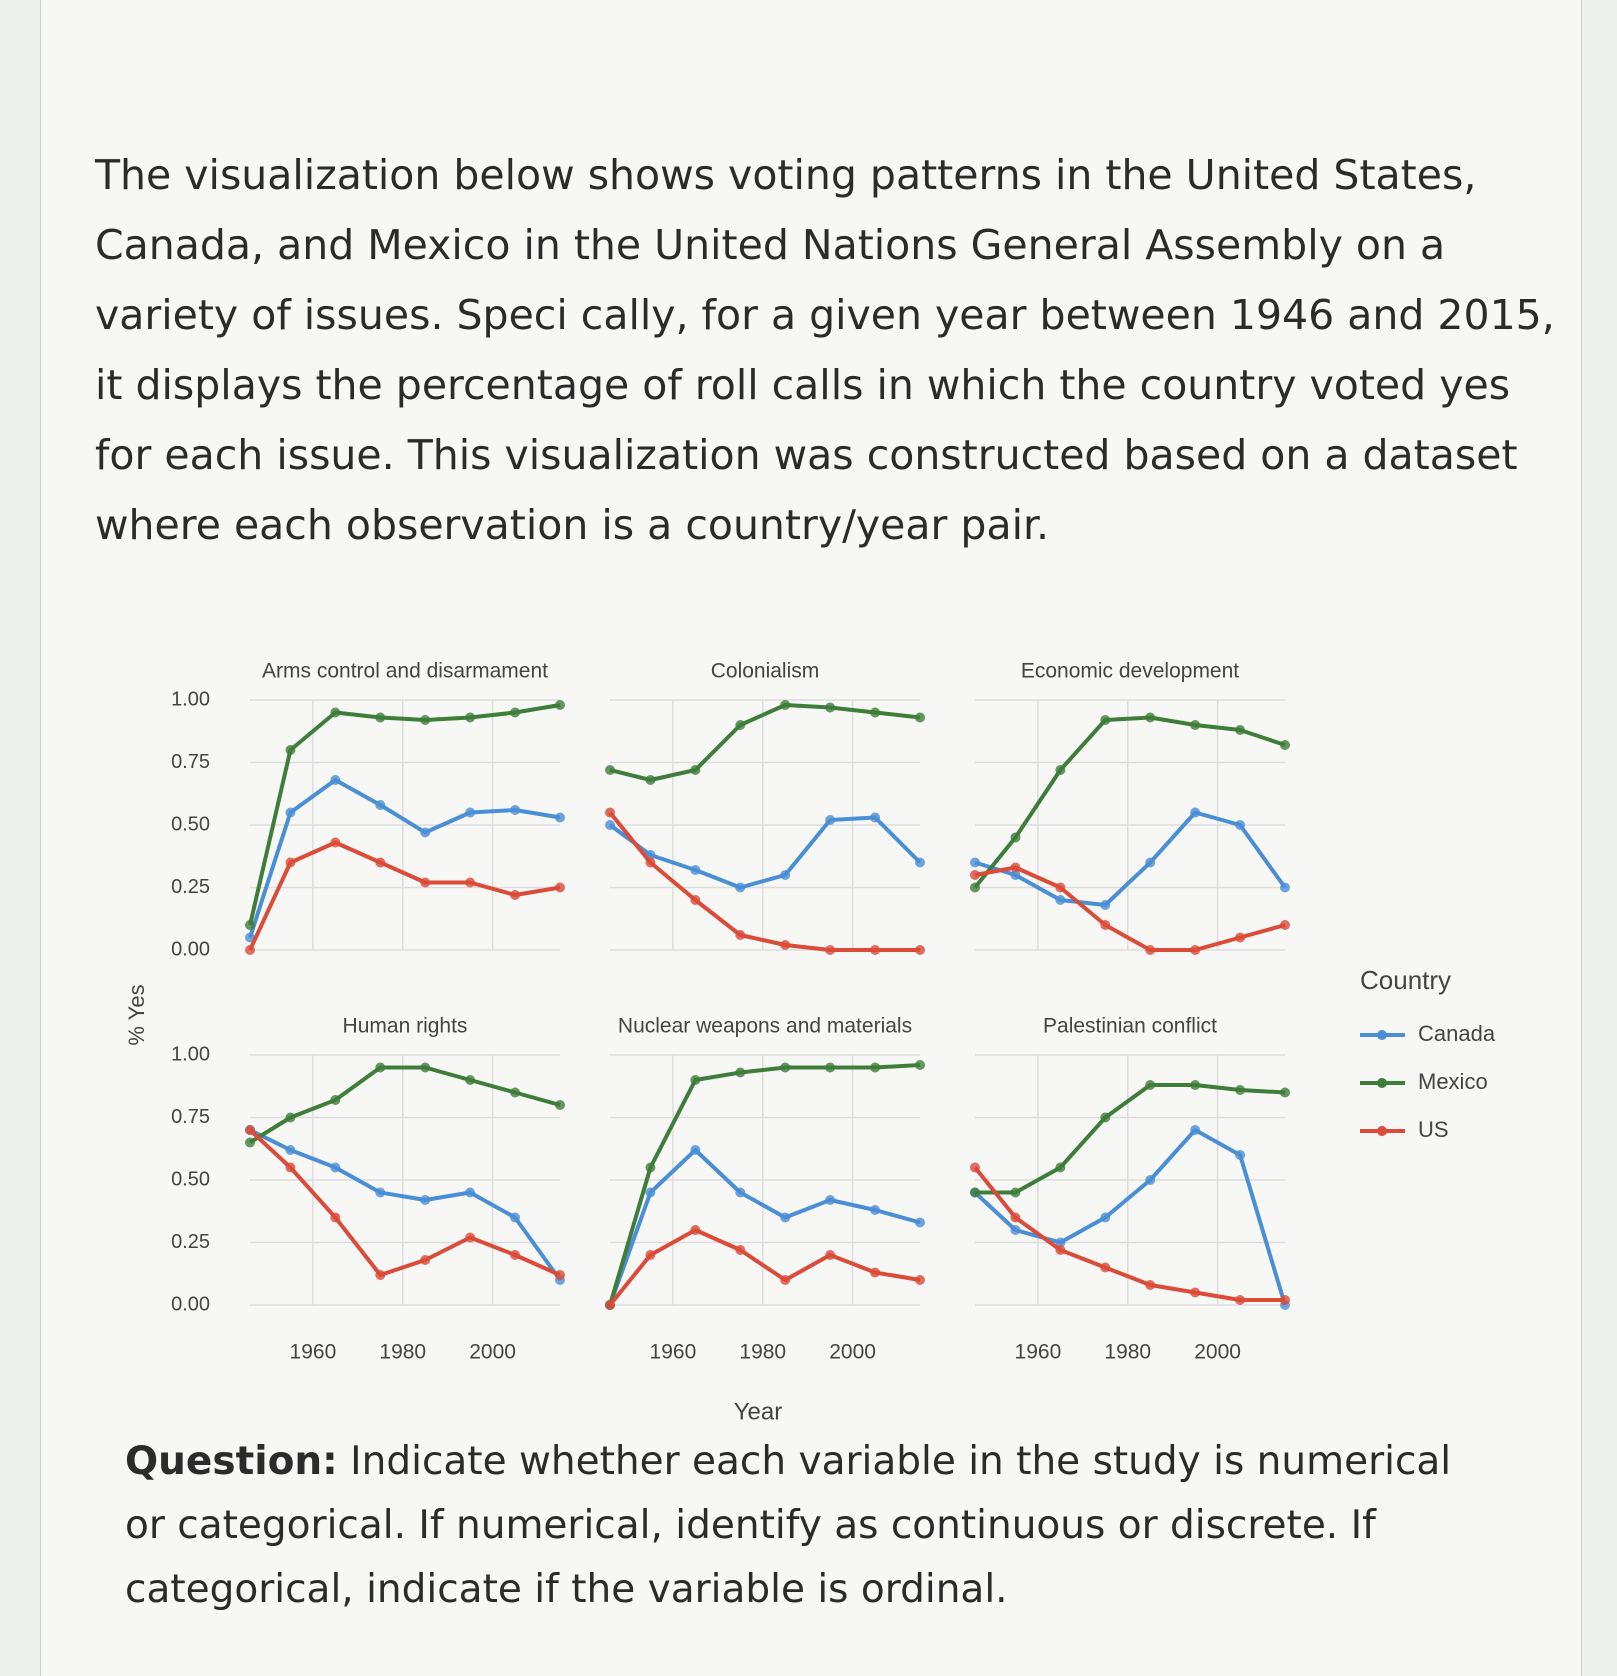 The image size is (1617, 1676). Describe the element at coordinates (1130, 671) in the screenshot. I see `panel-title: Economic development` at that location.